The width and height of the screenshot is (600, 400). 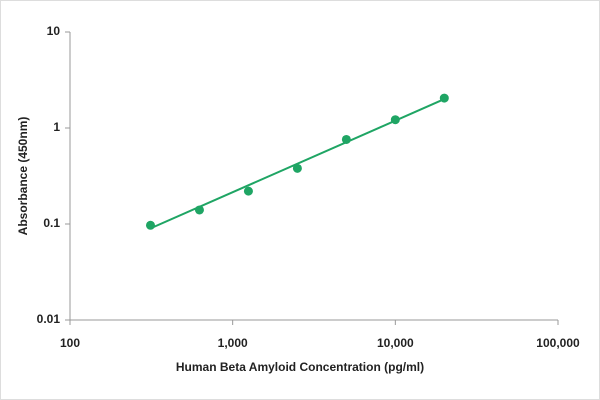 What do you see at coordinates (70, 343) in the screenshot?
I see `x-tick-label: 100` at bounding box center [70, 343].